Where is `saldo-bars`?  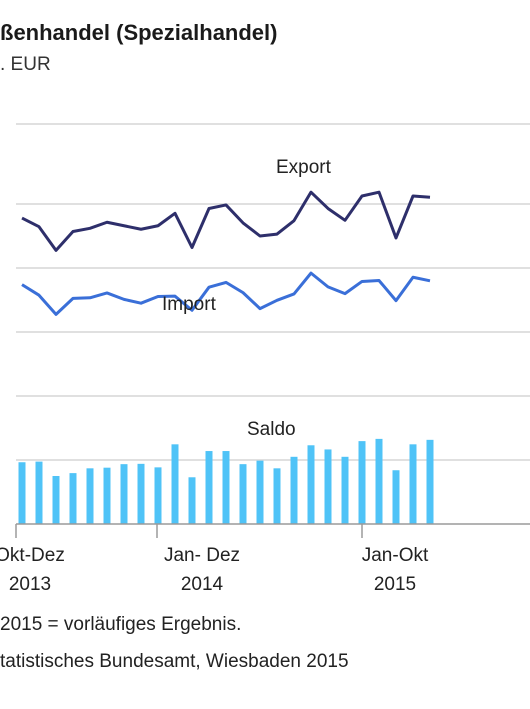
saldo-bars is located at coordinates (226, 481).